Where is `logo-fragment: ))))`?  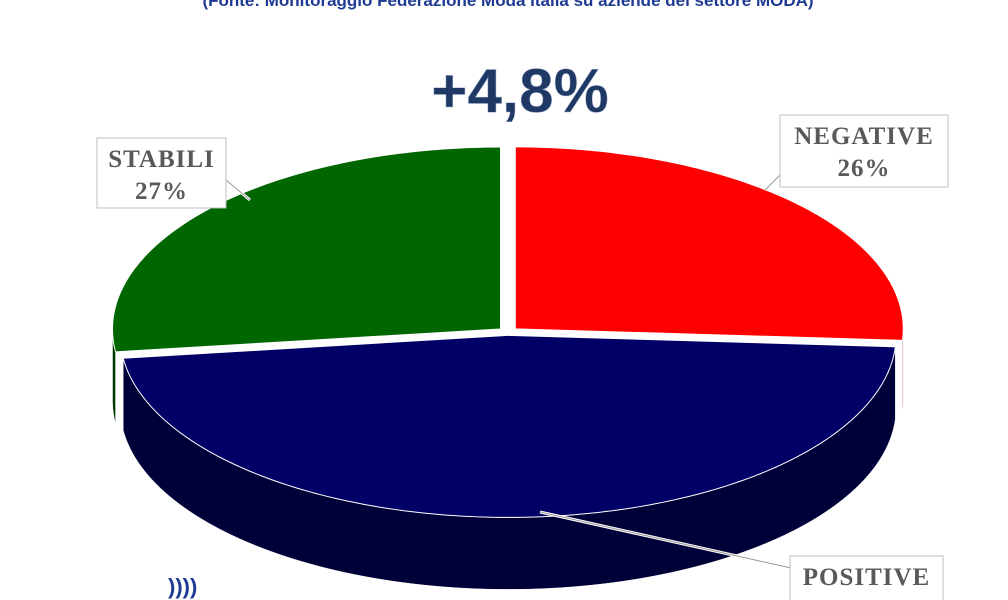 logo-fragment: )))) is located at coordinates (182, 586).